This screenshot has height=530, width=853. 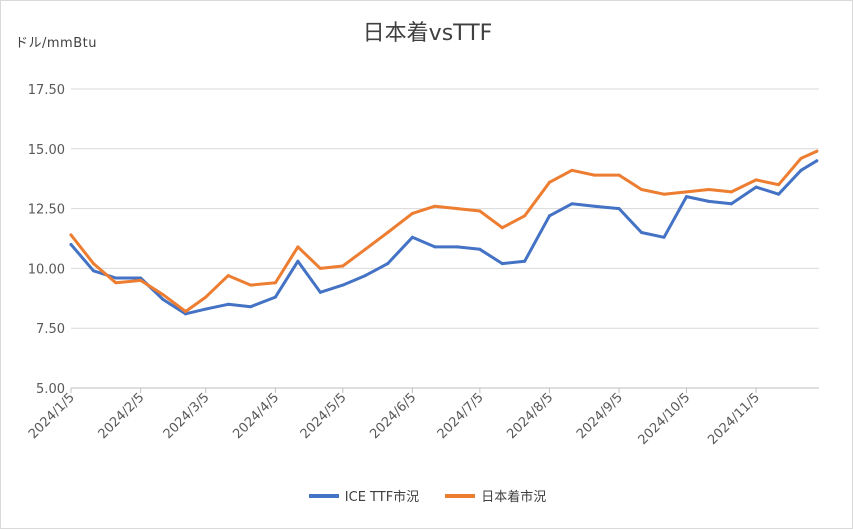 What do you see at coordinates (734, 419) in the screenshot?
I see `x-tick-label: 2024/11/5` at bounding box center [734, 419].